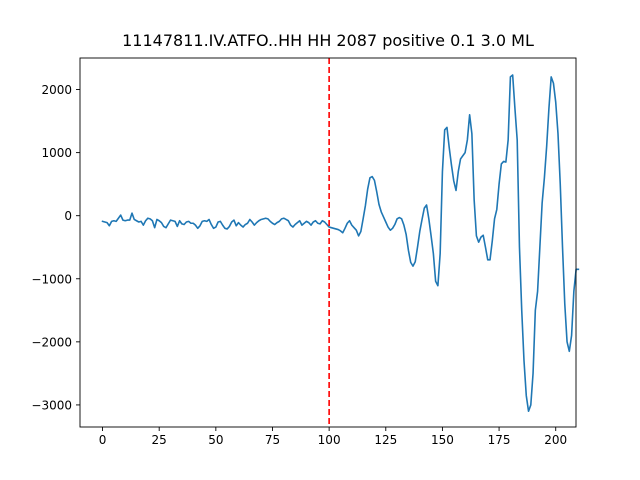 This screenshot has width=640, height=480. Describe the element at coordinates (215, 440) in the screenshot. I see `x-tick-label: 50` at that location.